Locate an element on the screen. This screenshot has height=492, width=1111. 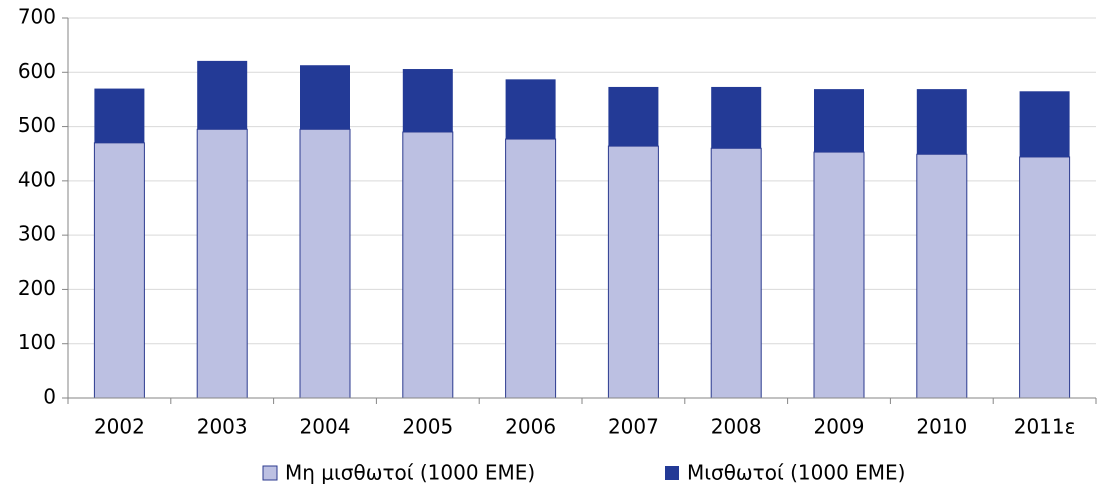
y-tick-label: 0 is located at coordinates (49, 397).